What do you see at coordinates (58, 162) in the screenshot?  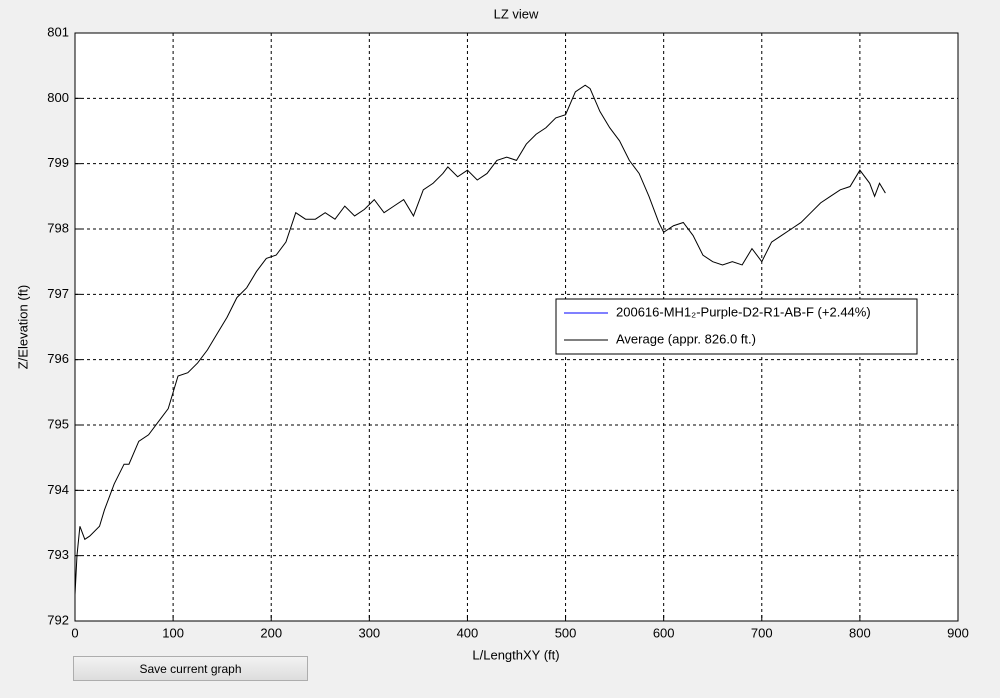 I see `y-tick-label: 799` at bounding box center [58, 162].